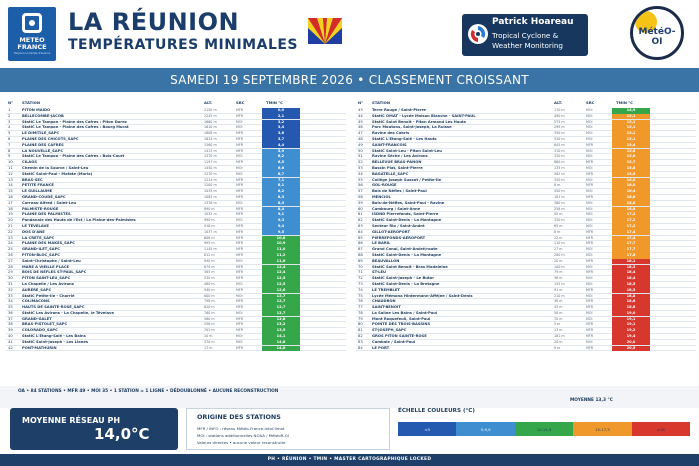 This screenshot has width=699, height=466. I want to click on row-tmin: 18,3, so click(631, 267).